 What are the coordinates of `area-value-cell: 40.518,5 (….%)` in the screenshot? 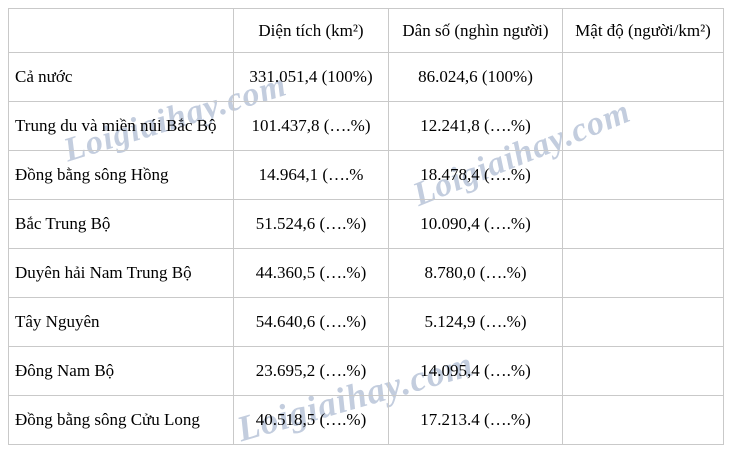 It's located at (311, 420).